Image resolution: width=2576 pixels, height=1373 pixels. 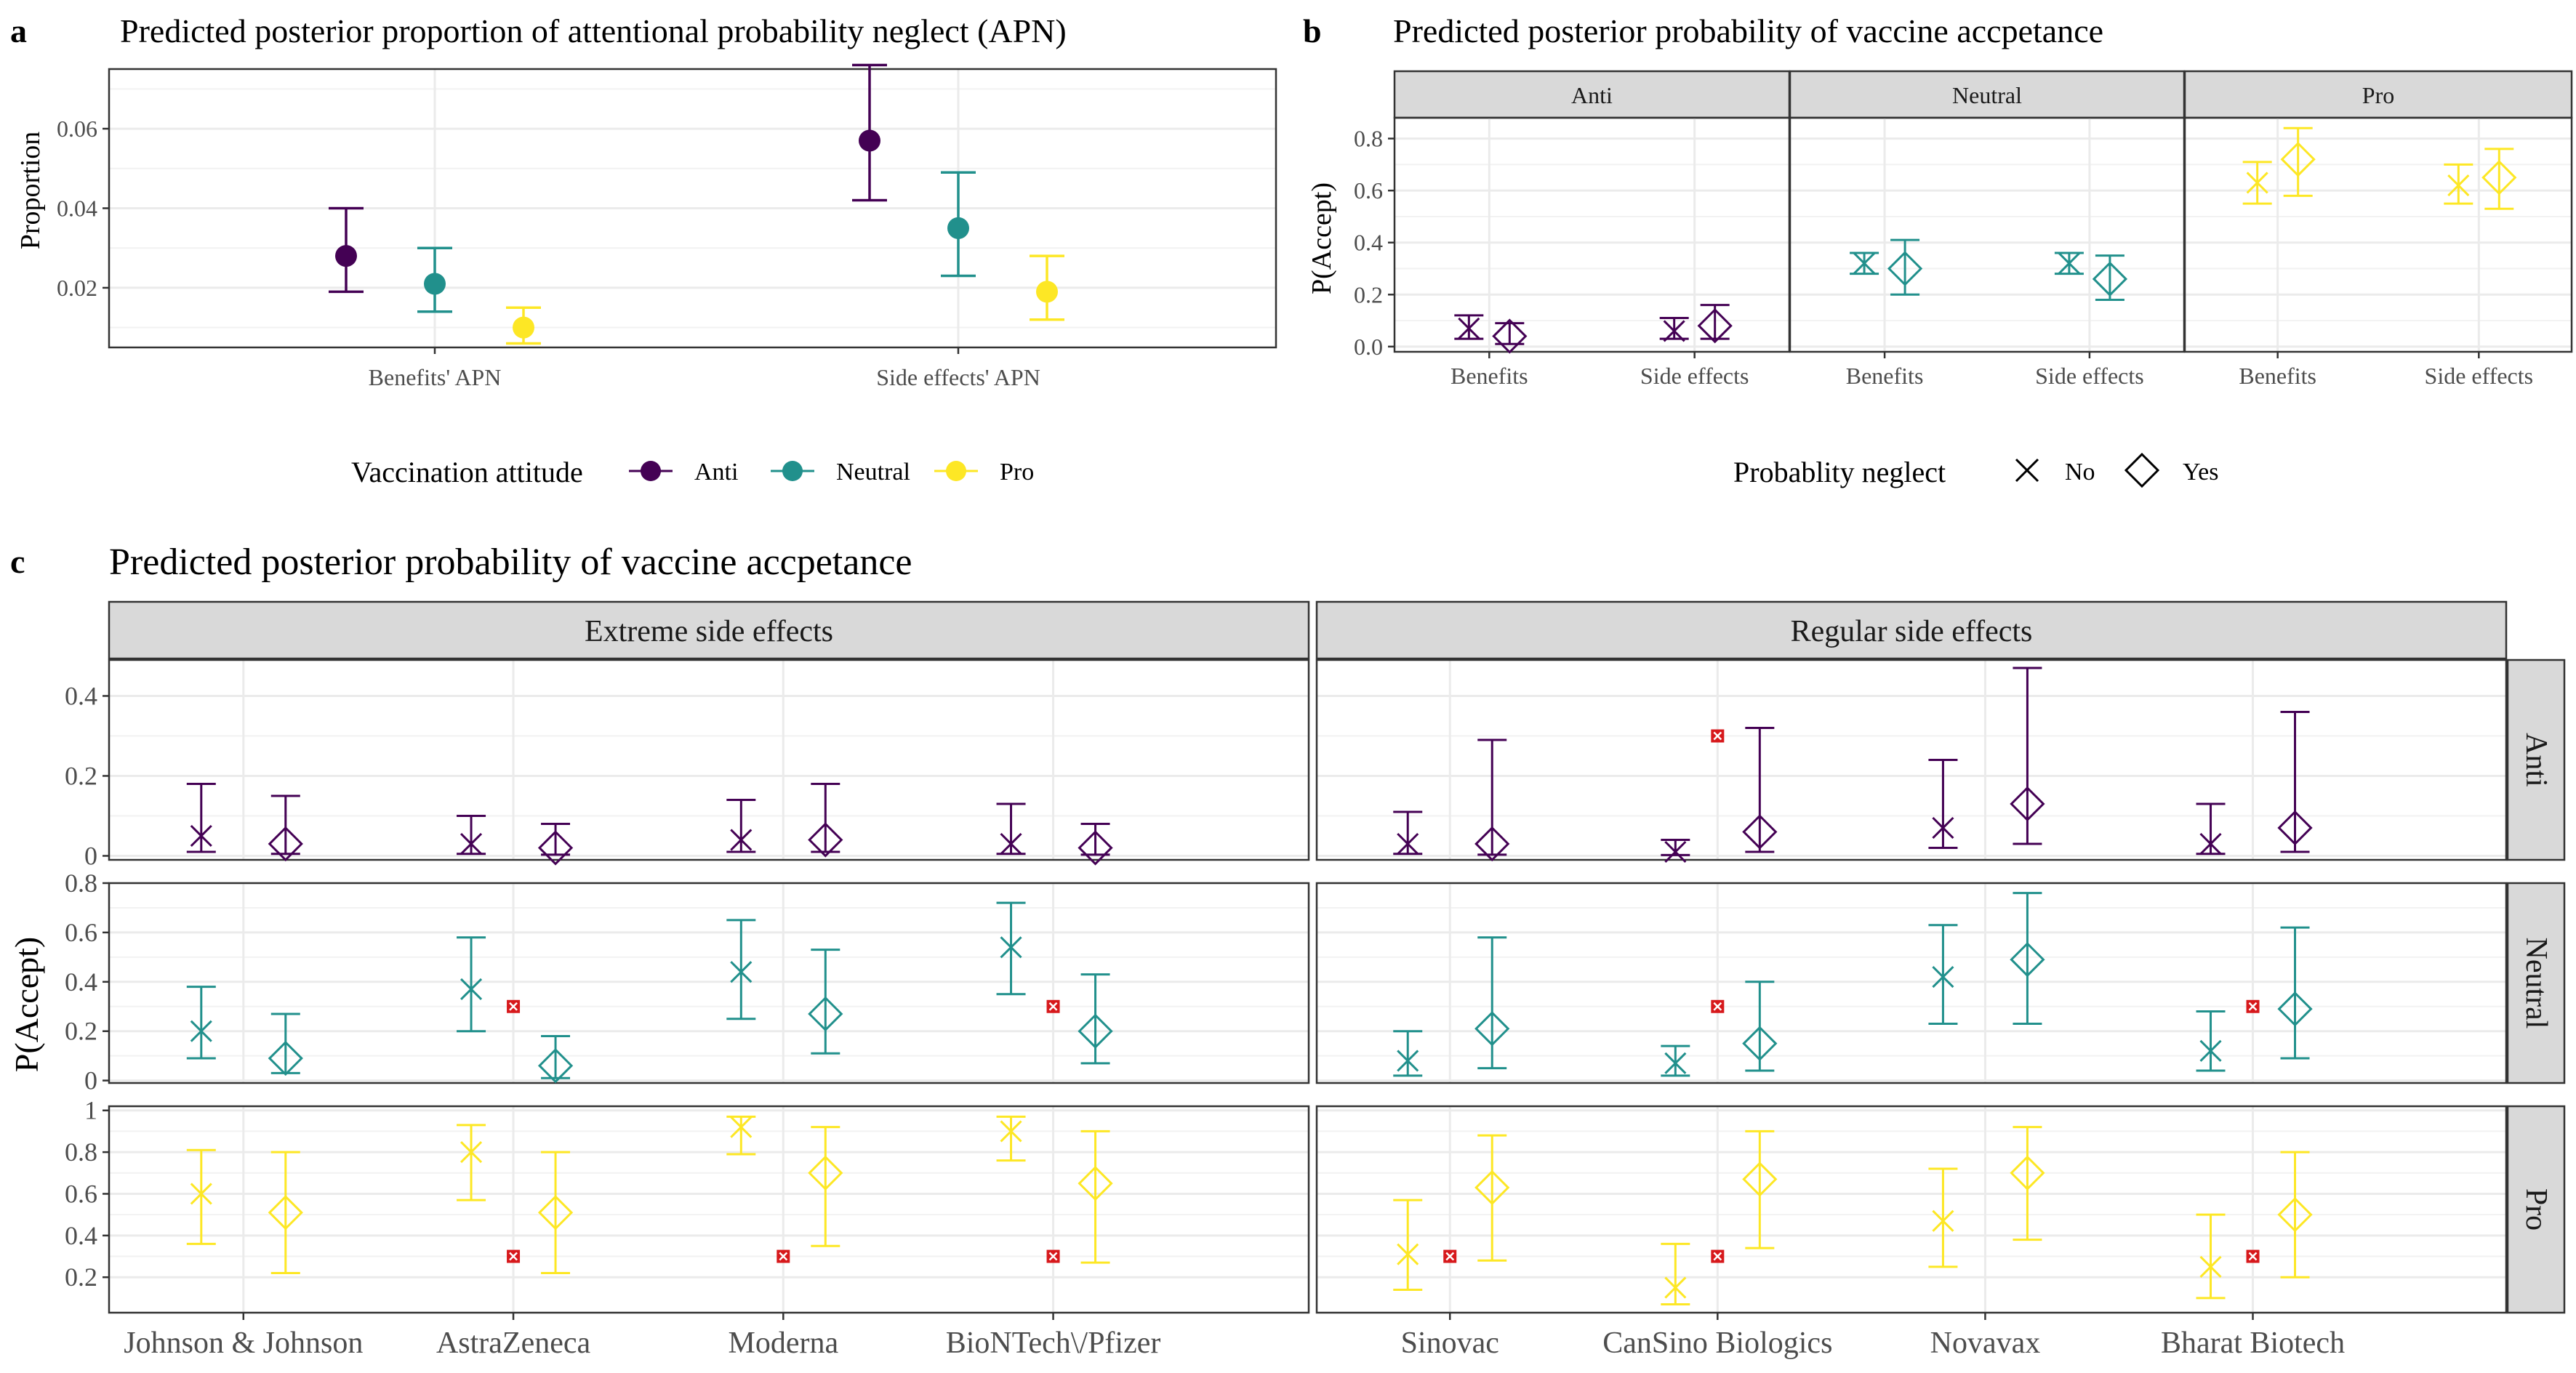 What do you see at coordinates (77, 129) in the screenshot?
I see `y-tick-label: 0.06` at bounding box center [77, 129].